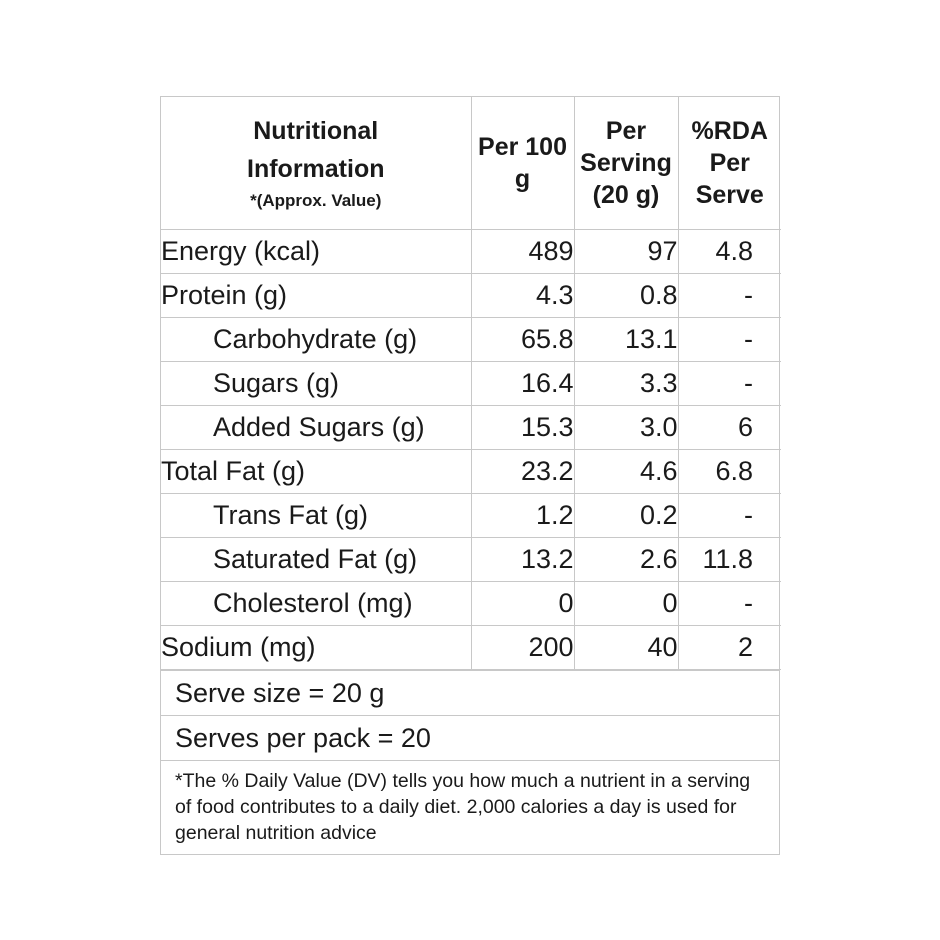 This screenshot has height=940, width=940. I want to click on value-per-serving: 40, so click(626, 647).